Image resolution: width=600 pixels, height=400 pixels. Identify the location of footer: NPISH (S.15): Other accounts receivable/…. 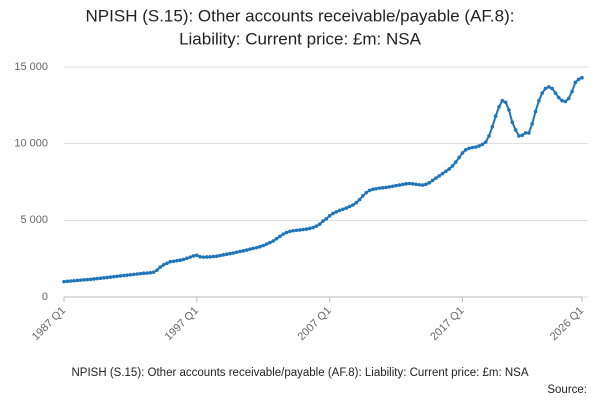
(300, 373).